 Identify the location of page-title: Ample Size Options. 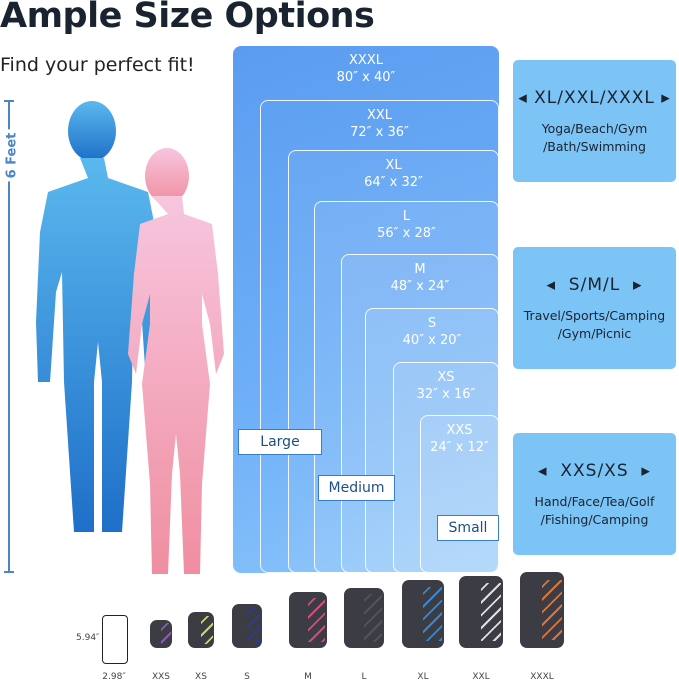
(187, 18).